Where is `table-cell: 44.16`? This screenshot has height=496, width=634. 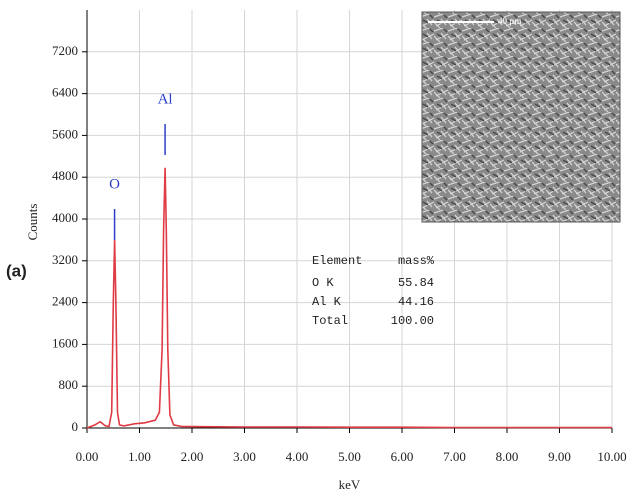 table-cell: 44.16 is located at coordinates (416, 302).